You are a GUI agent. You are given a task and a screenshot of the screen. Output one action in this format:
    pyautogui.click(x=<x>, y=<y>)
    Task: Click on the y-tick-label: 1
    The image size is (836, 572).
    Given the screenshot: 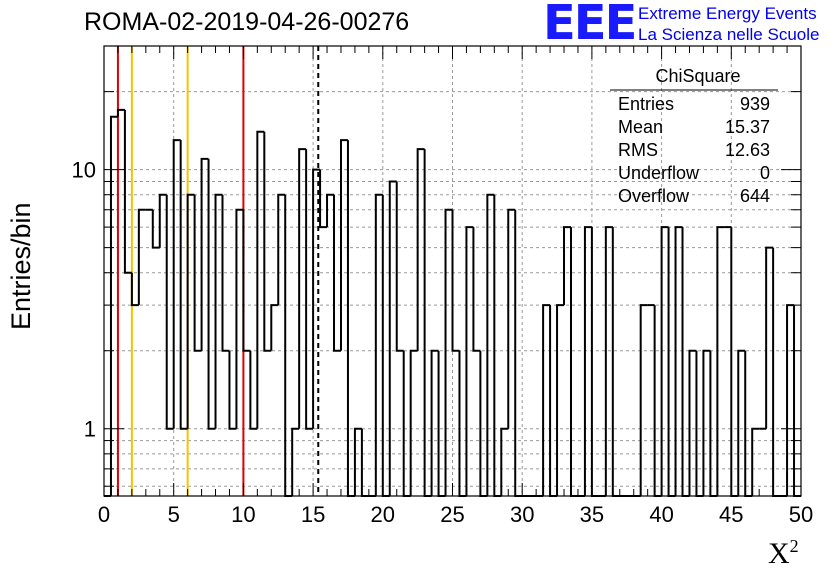 What is the action you would take?
    pyautogui.click(x=90, y=429)
    